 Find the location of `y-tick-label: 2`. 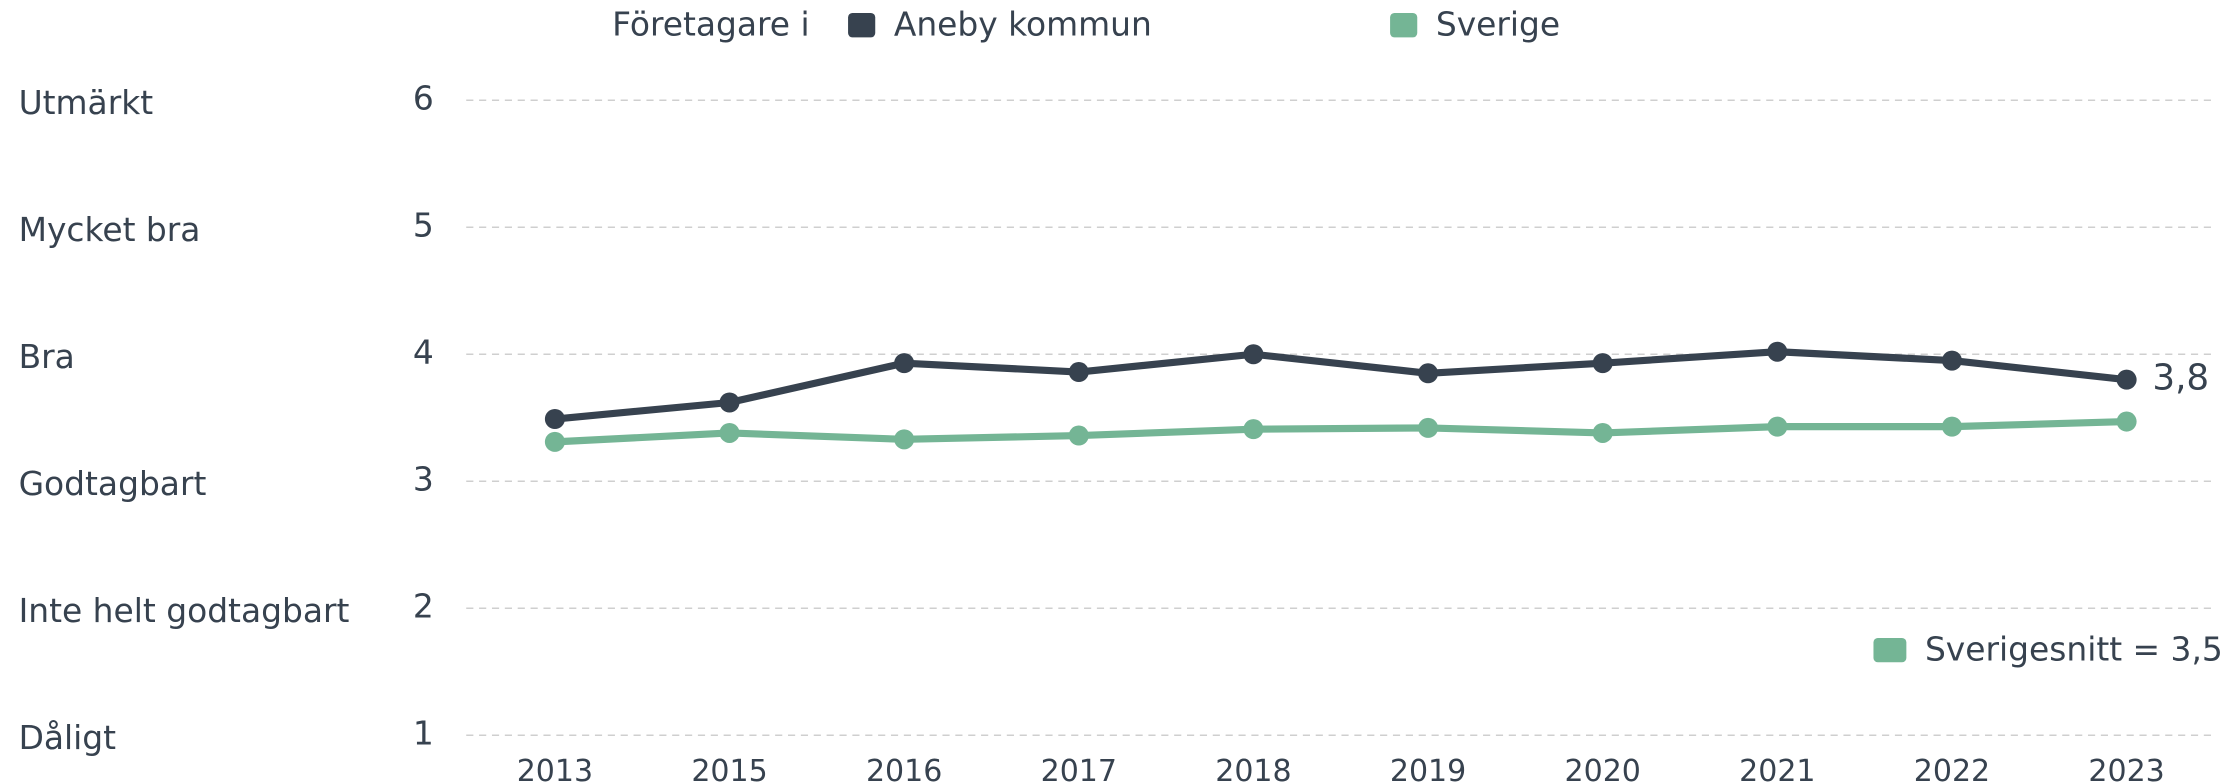

y-tick-label: 2 is located at coordinates (423, 606).